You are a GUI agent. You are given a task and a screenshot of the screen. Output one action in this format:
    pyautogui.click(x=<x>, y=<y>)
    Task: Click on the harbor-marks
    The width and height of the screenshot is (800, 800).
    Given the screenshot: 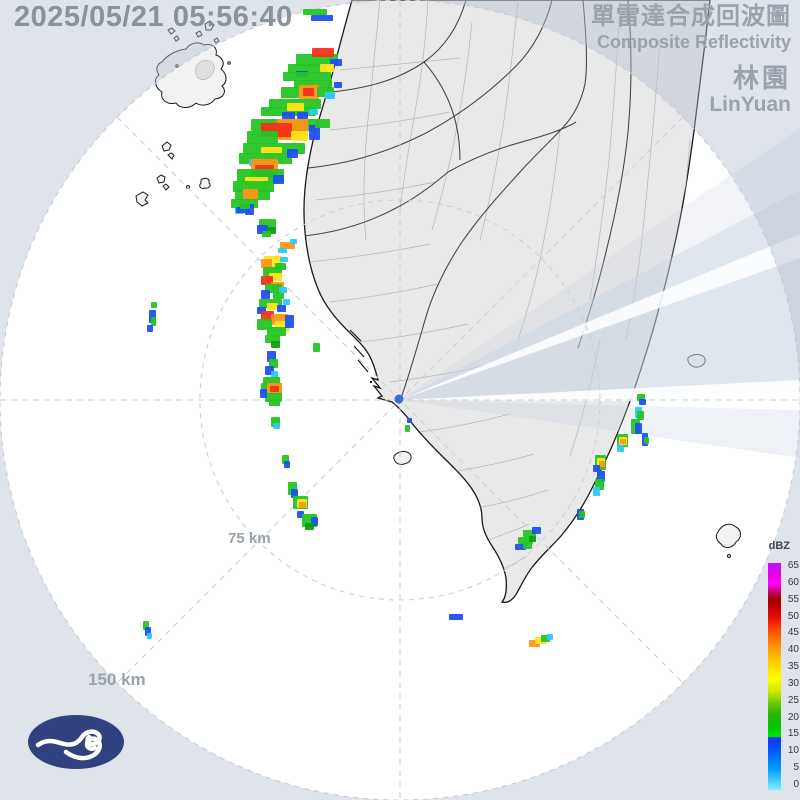 What is the action you would take?
    pyautogui.click(x=359, y=351)
    